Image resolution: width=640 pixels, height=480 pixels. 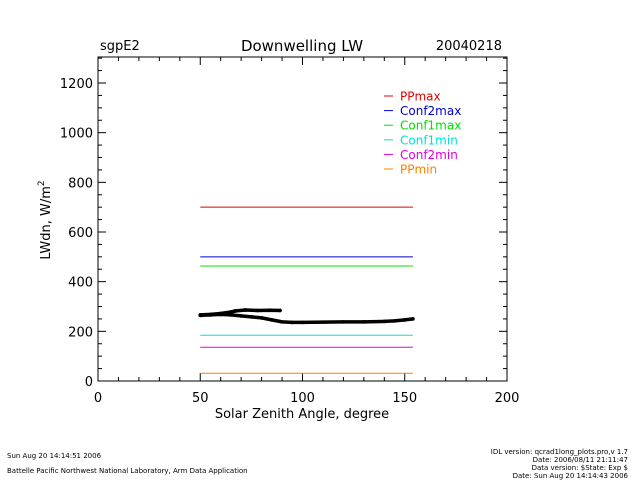 What do you see at coordinates (80, 233) in the screenshot?
I see `y-tick-label: 600` at bounding box center [80, 233].